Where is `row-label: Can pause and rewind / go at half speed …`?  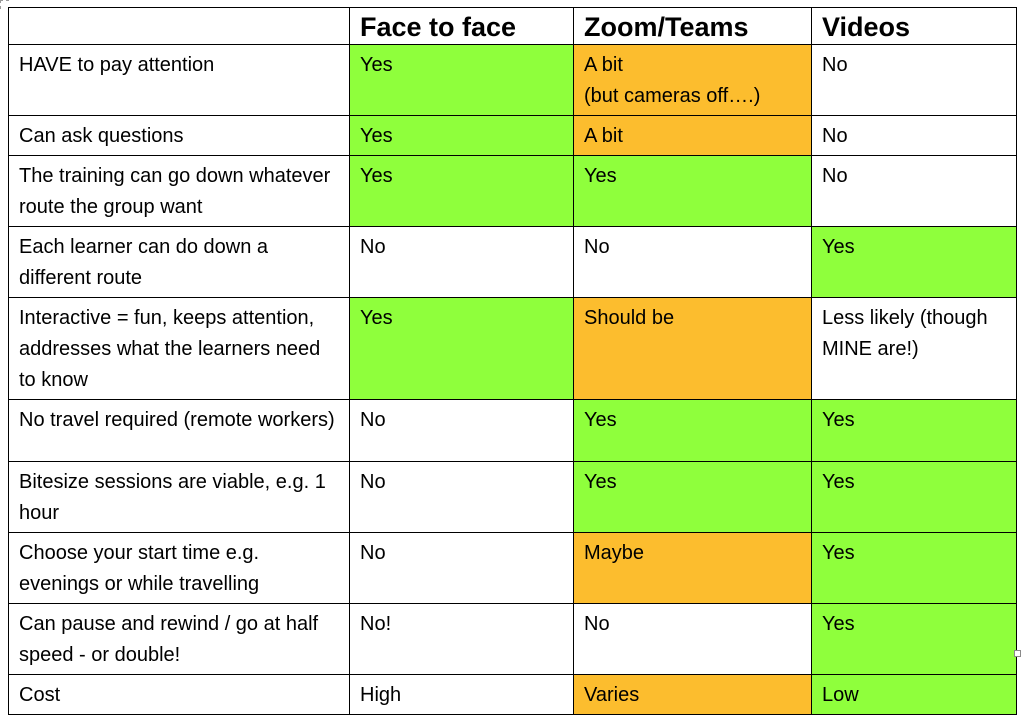
row-label: Can pause and rewind / go at half speed … is located at coordinates (179, 639).